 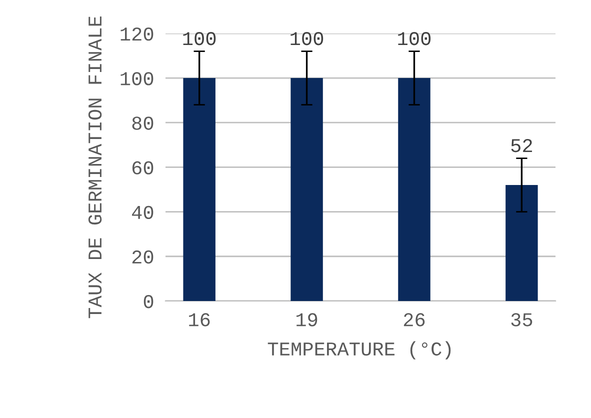 I want to click on x-tick-label: 26, so click(x=414, y=319).